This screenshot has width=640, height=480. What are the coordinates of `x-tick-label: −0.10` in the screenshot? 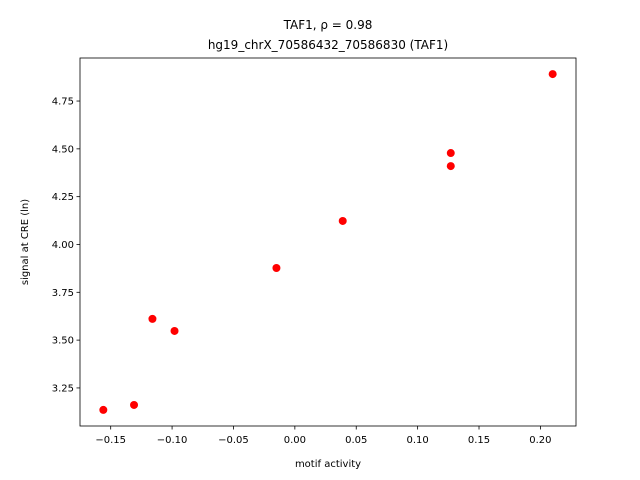 It's located at (172, 440).